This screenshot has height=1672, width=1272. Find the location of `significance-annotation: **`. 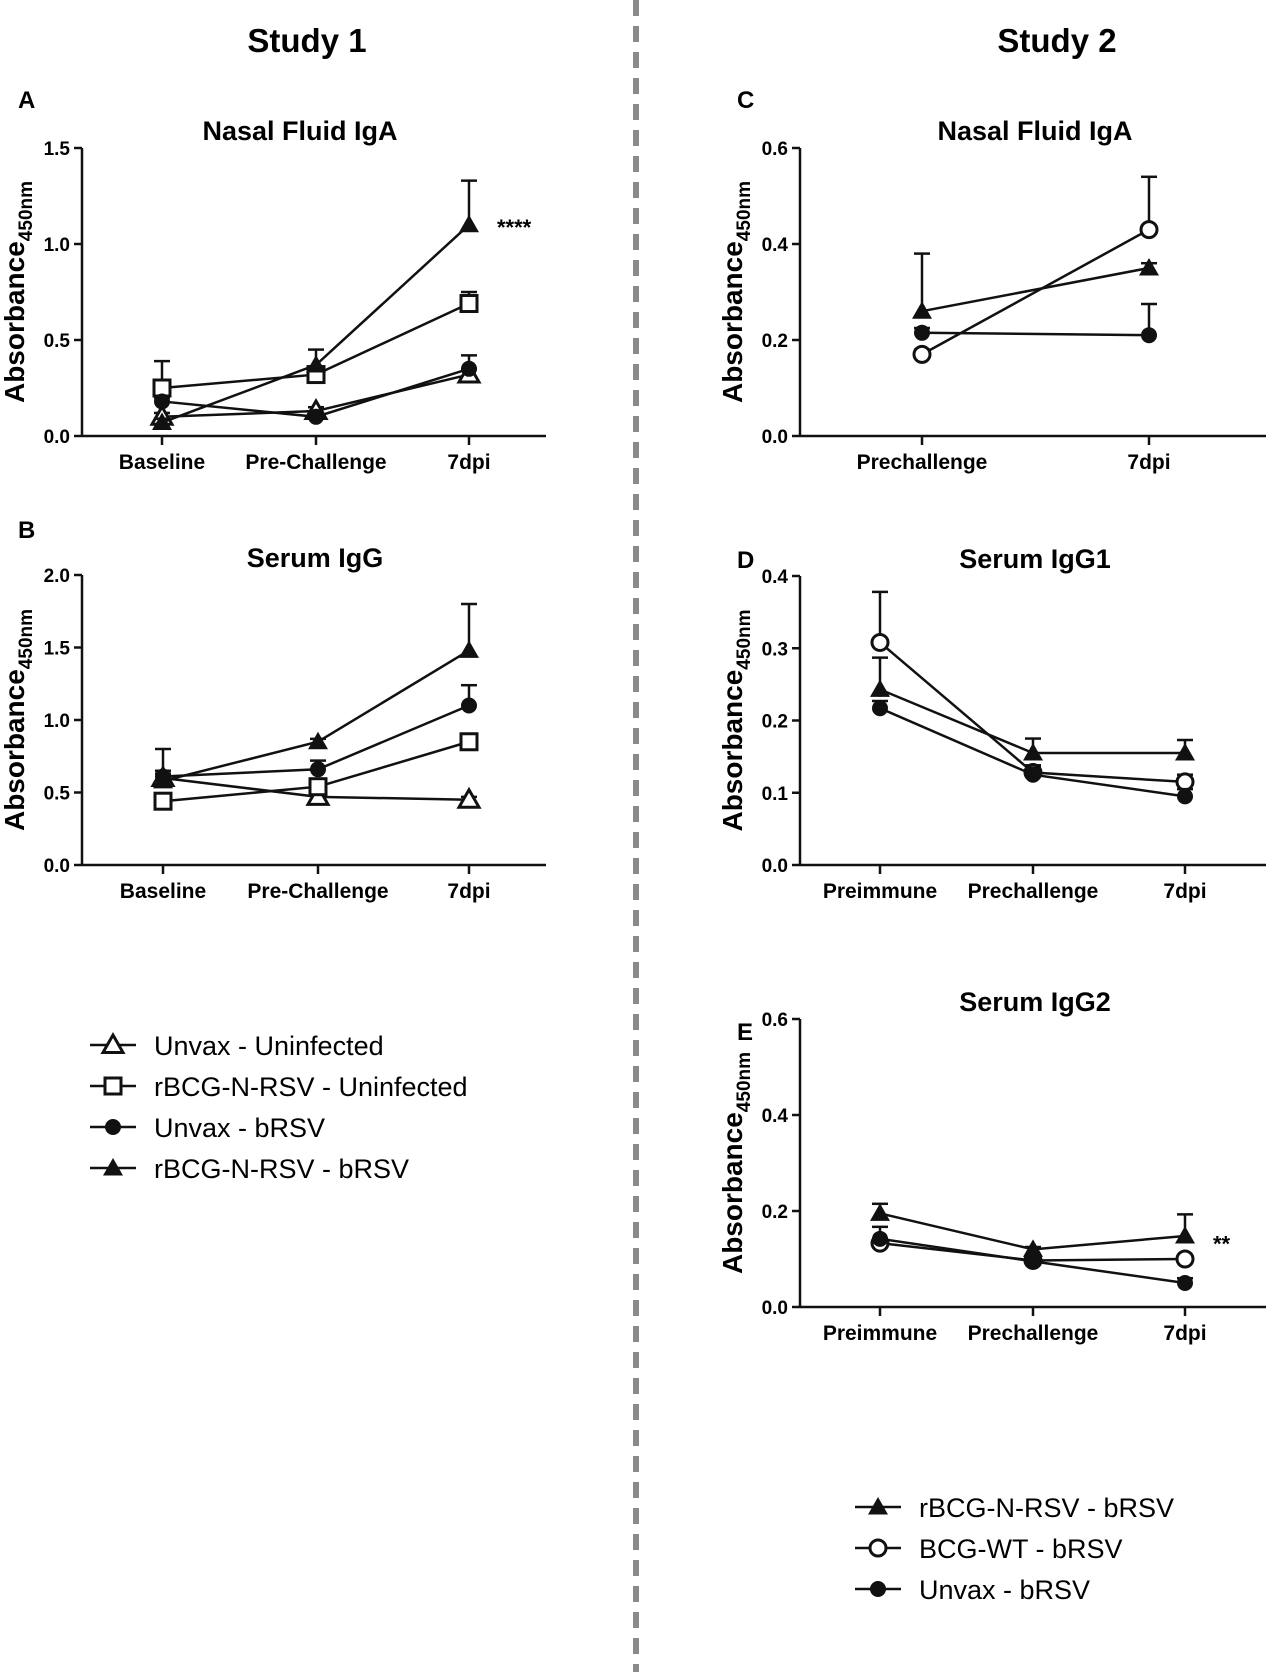

significance-annotation: ** is located at coordinates (1222, 1243).